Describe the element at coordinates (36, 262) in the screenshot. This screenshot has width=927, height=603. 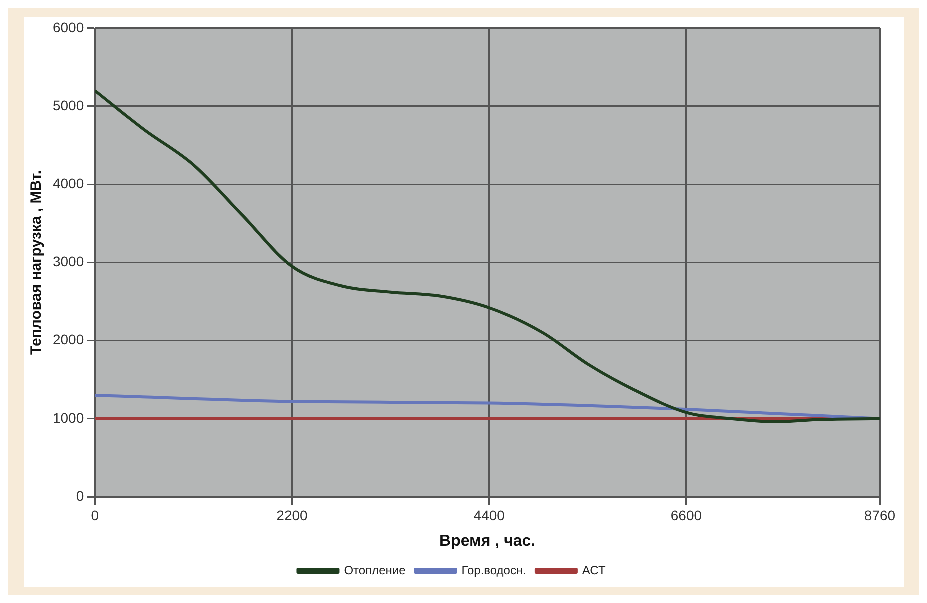
I see `y-axis-title: Тепловая нагрузка , МВт.` at that location.